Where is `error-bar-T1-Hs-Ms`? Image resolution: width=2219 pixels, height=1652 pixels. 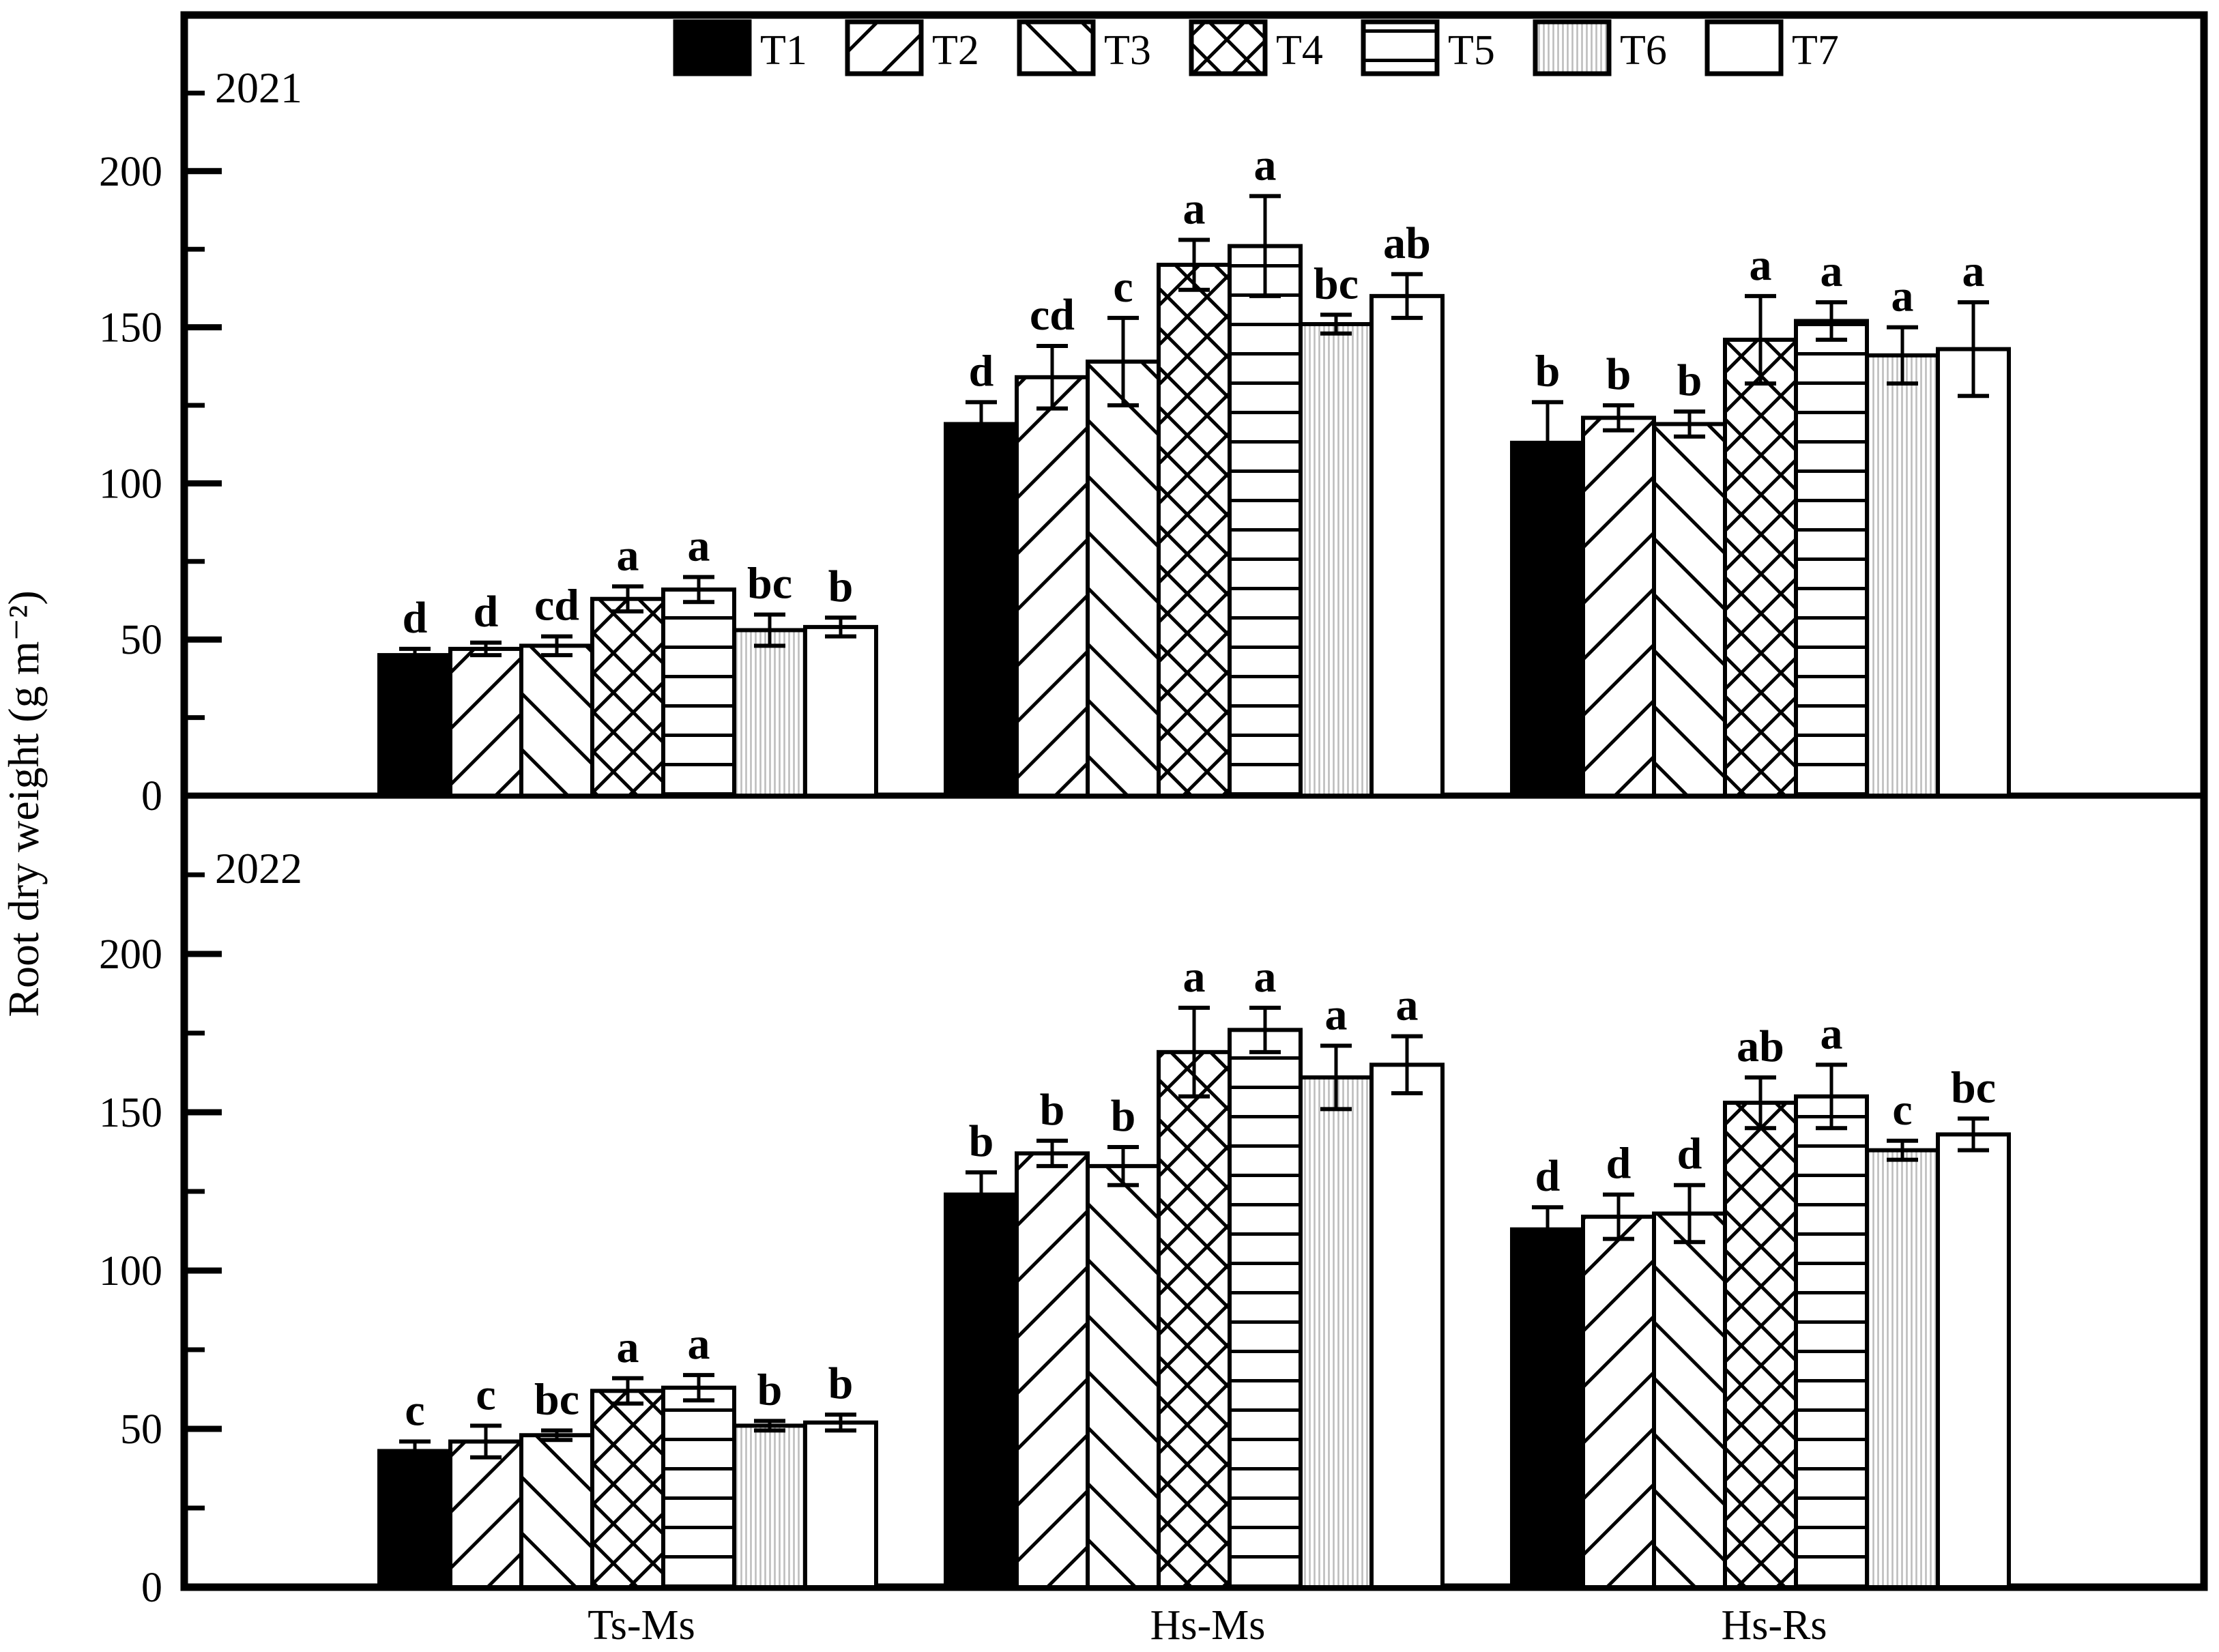 error-bar-T1-Hs-Ms is located at coordinates (982, 424).